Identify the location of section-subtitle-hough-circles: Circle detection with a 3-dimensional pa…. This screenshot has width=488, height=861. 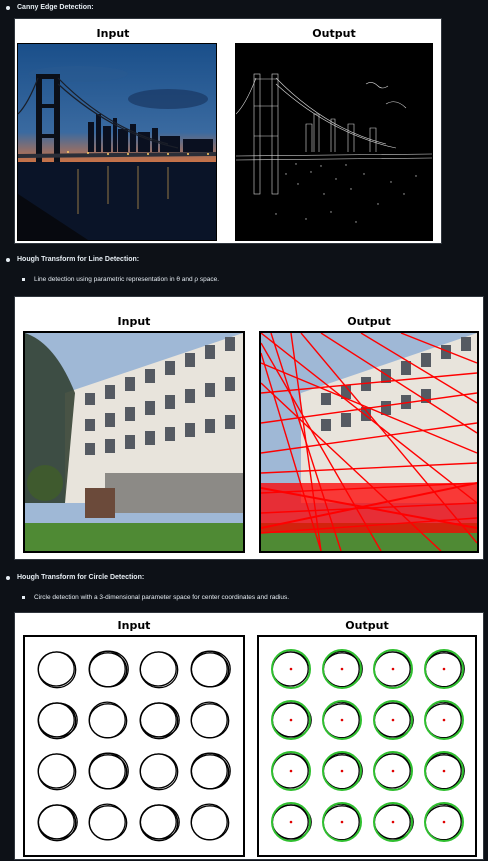
(162, 597).